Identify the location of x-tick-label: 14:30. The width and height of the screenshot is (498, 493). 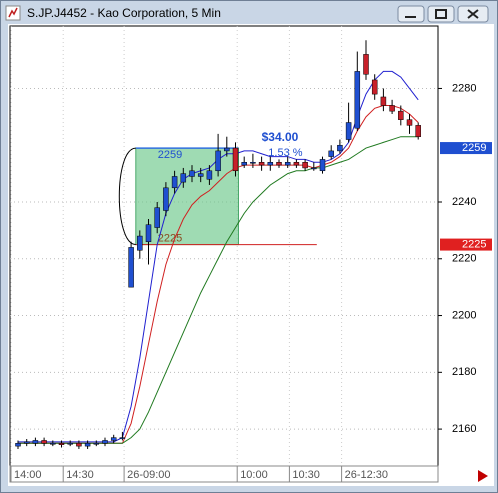
(80, 475).